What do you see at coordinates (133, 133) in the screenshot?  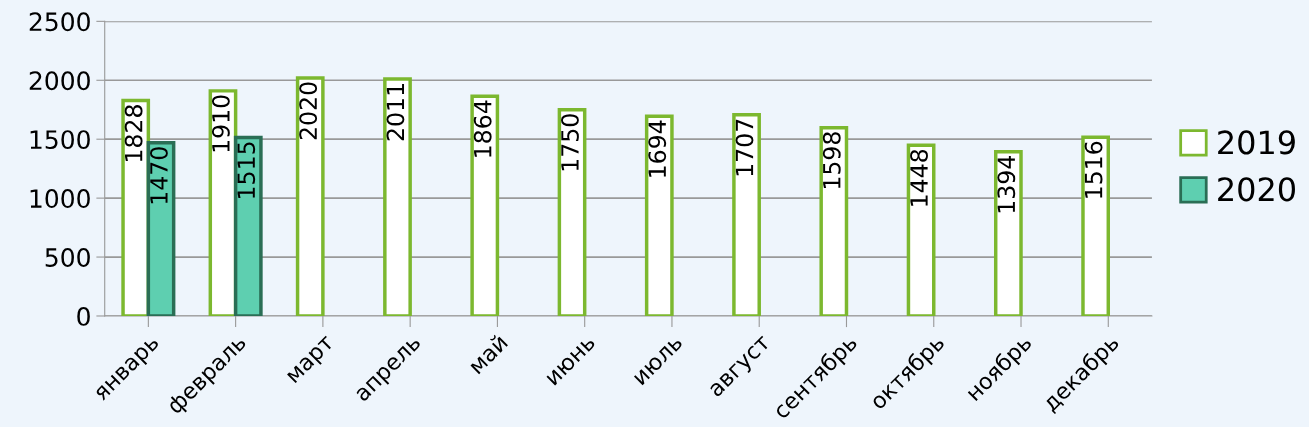 I see `data-label: 1828` at bounding box center [133, 133].